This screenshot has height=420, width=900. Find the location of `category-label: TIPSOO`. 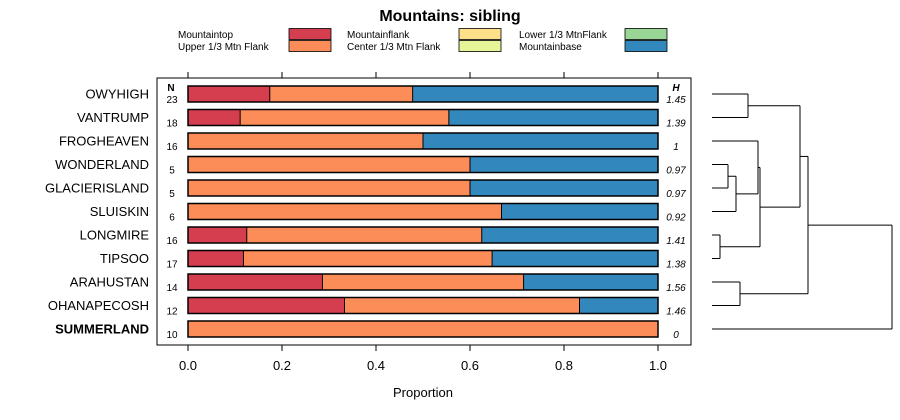

category-label: TIPSOO is located at coordinates (124, 258).